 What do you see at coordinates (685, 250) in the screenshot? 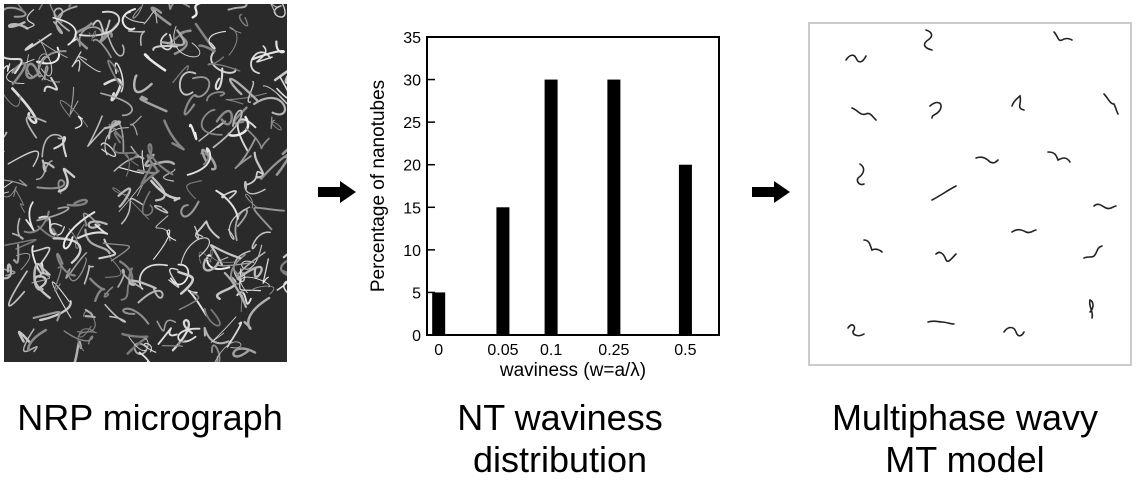
I see `bar-0.5` at bounding box center [685, 250].